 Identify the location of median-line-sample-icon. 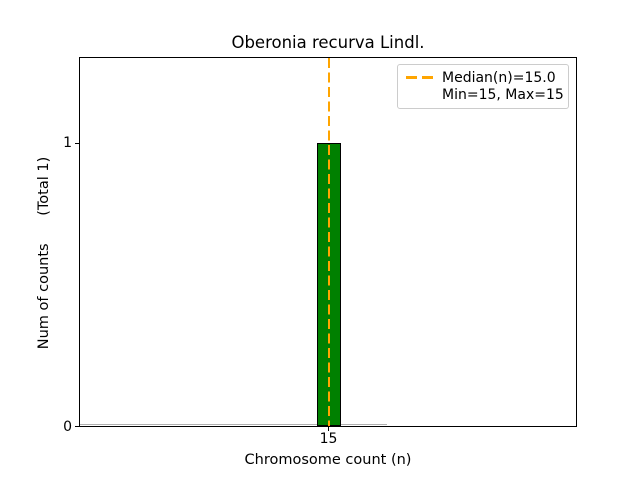
(419, 78).